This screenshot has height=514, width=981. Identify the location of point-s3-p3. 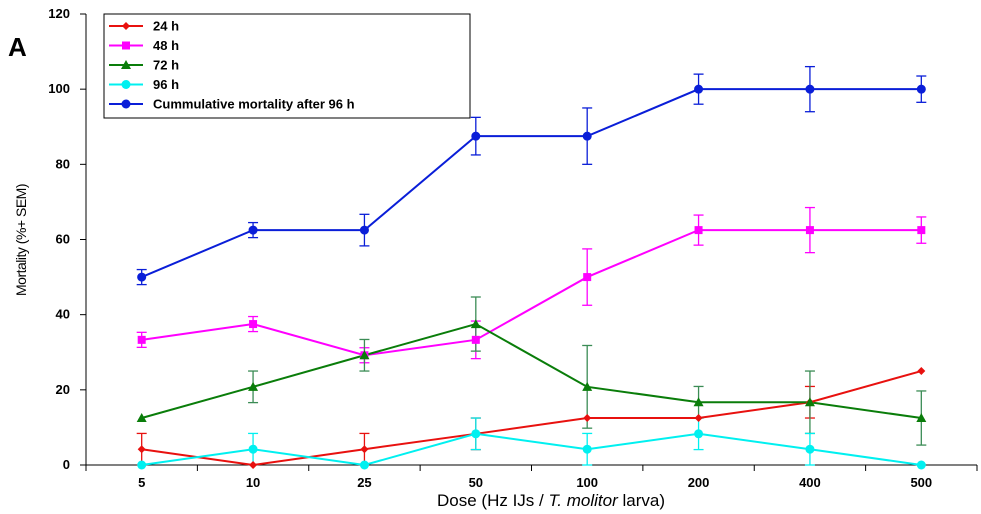
(476, 434).